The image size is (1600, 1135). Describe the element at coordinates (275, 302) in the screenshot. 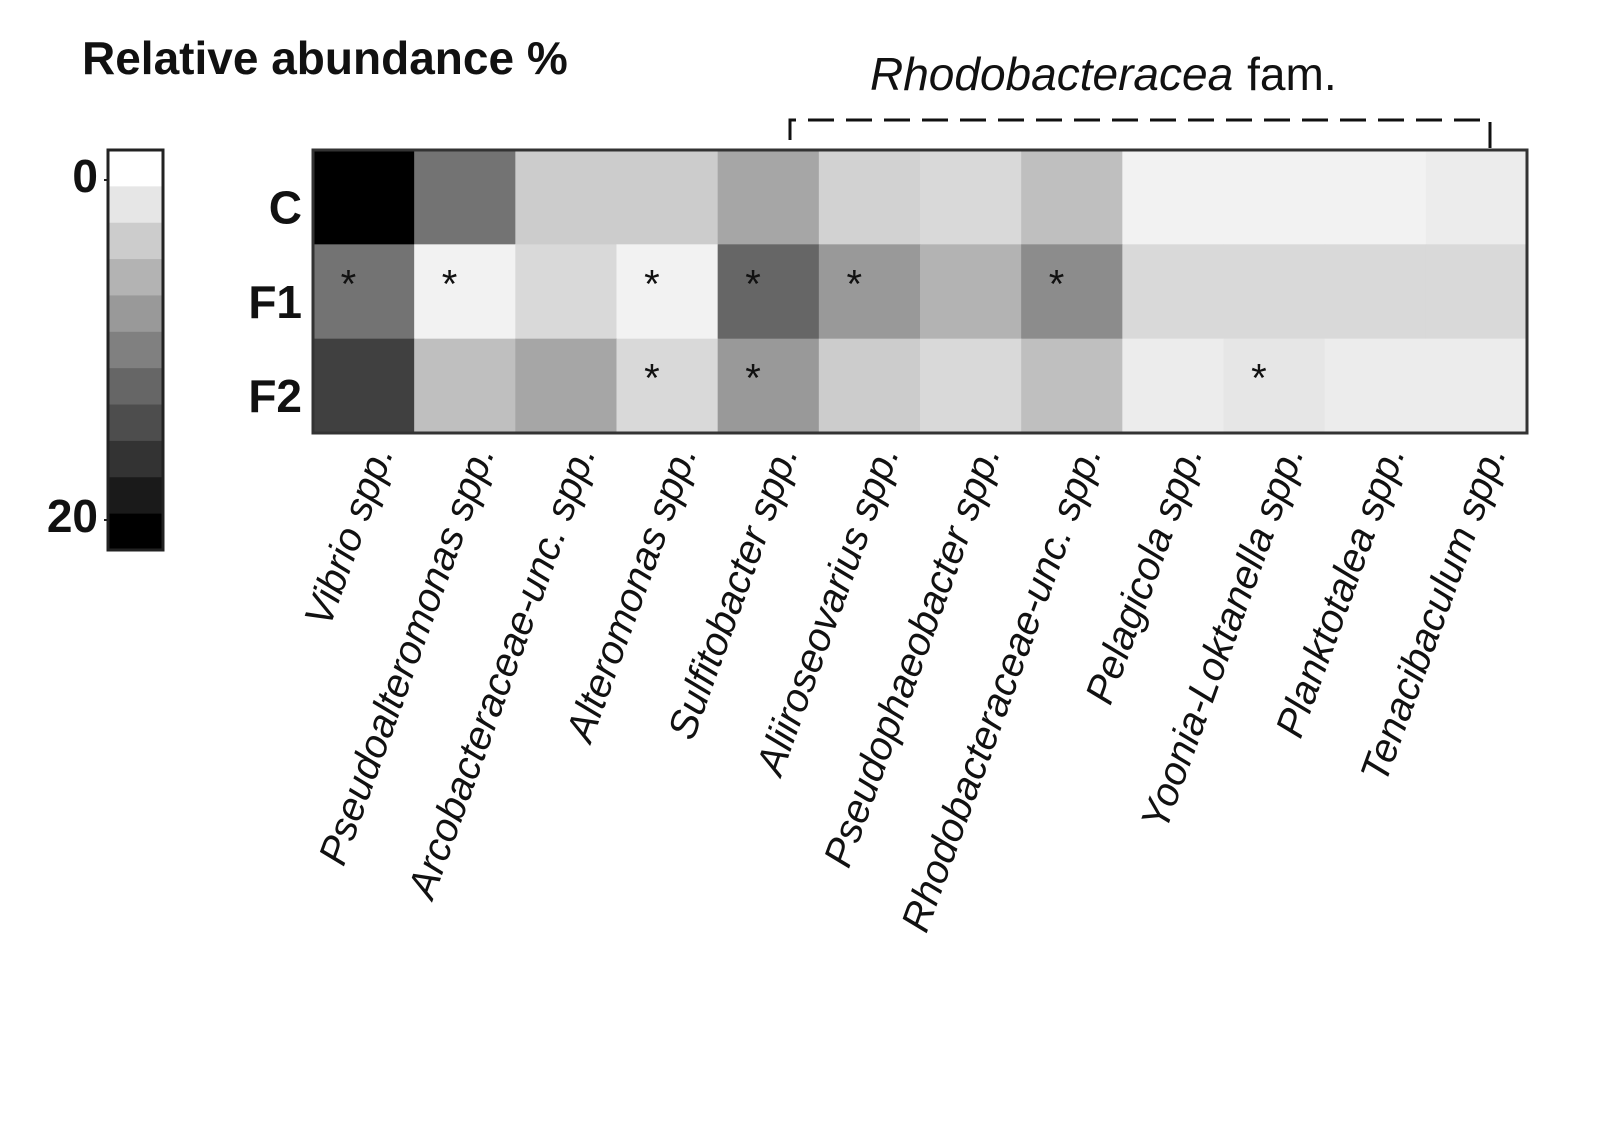

I see `row-label: F1` at that location.